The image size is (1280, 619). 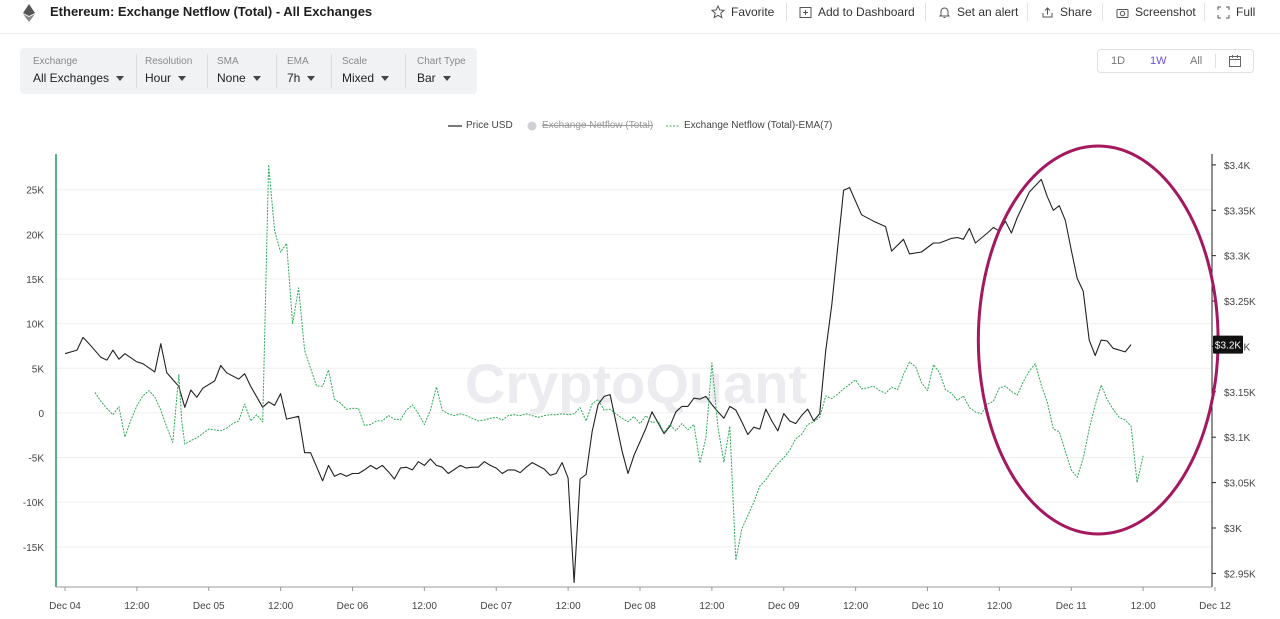 I want to click on ema-select: EMA 7h, so click(x=307, y=71).